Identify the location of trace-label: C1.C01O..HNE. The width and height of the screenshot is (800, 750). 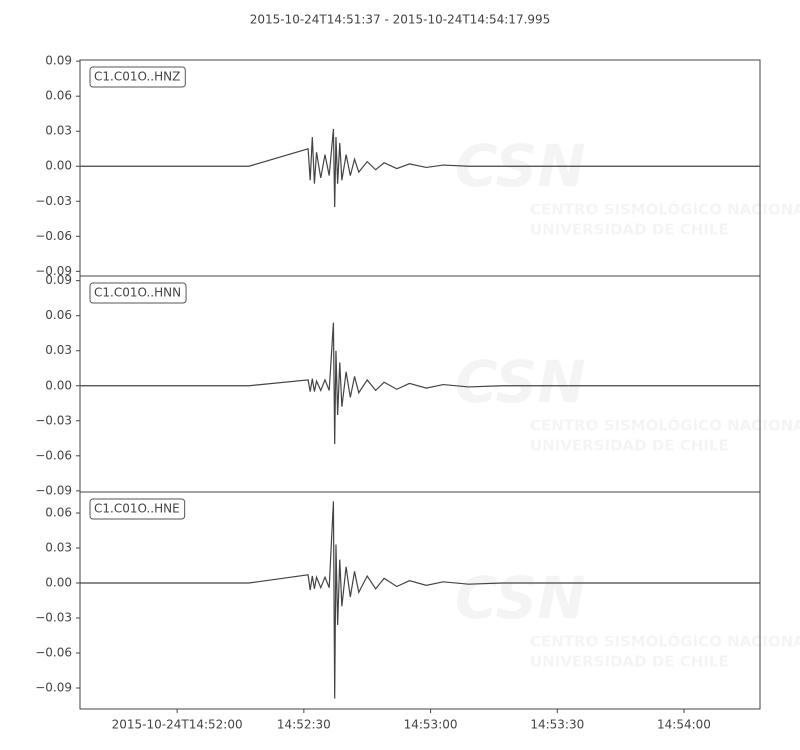
(137, 509).